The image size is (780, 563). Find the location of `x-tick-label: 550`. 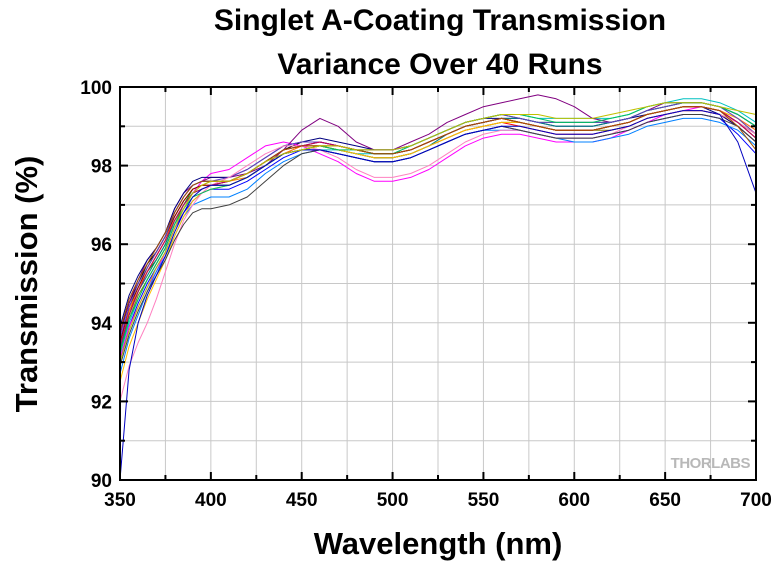

x-tick-label: 550 is located at coordinates (484, 500).